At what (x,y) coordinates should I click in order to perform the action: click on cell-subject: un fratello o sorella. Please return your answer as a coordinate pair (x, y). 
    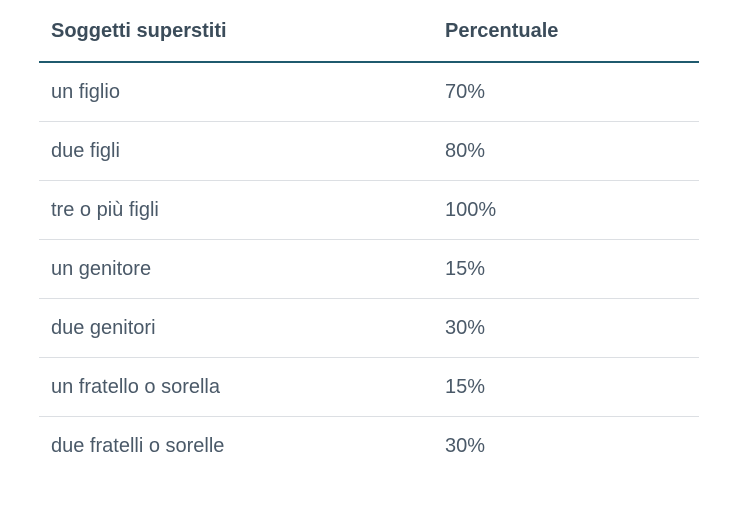
    Looking at the image, I should click on (135, 386).